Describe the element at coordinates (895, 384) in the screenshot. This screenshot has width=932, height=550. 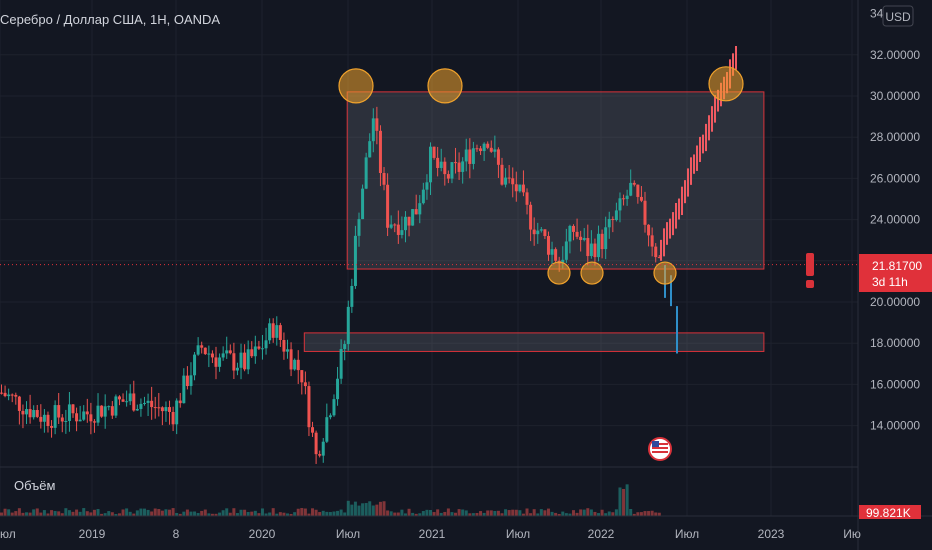
I see `price-tick-label: 16.00000` at that location.